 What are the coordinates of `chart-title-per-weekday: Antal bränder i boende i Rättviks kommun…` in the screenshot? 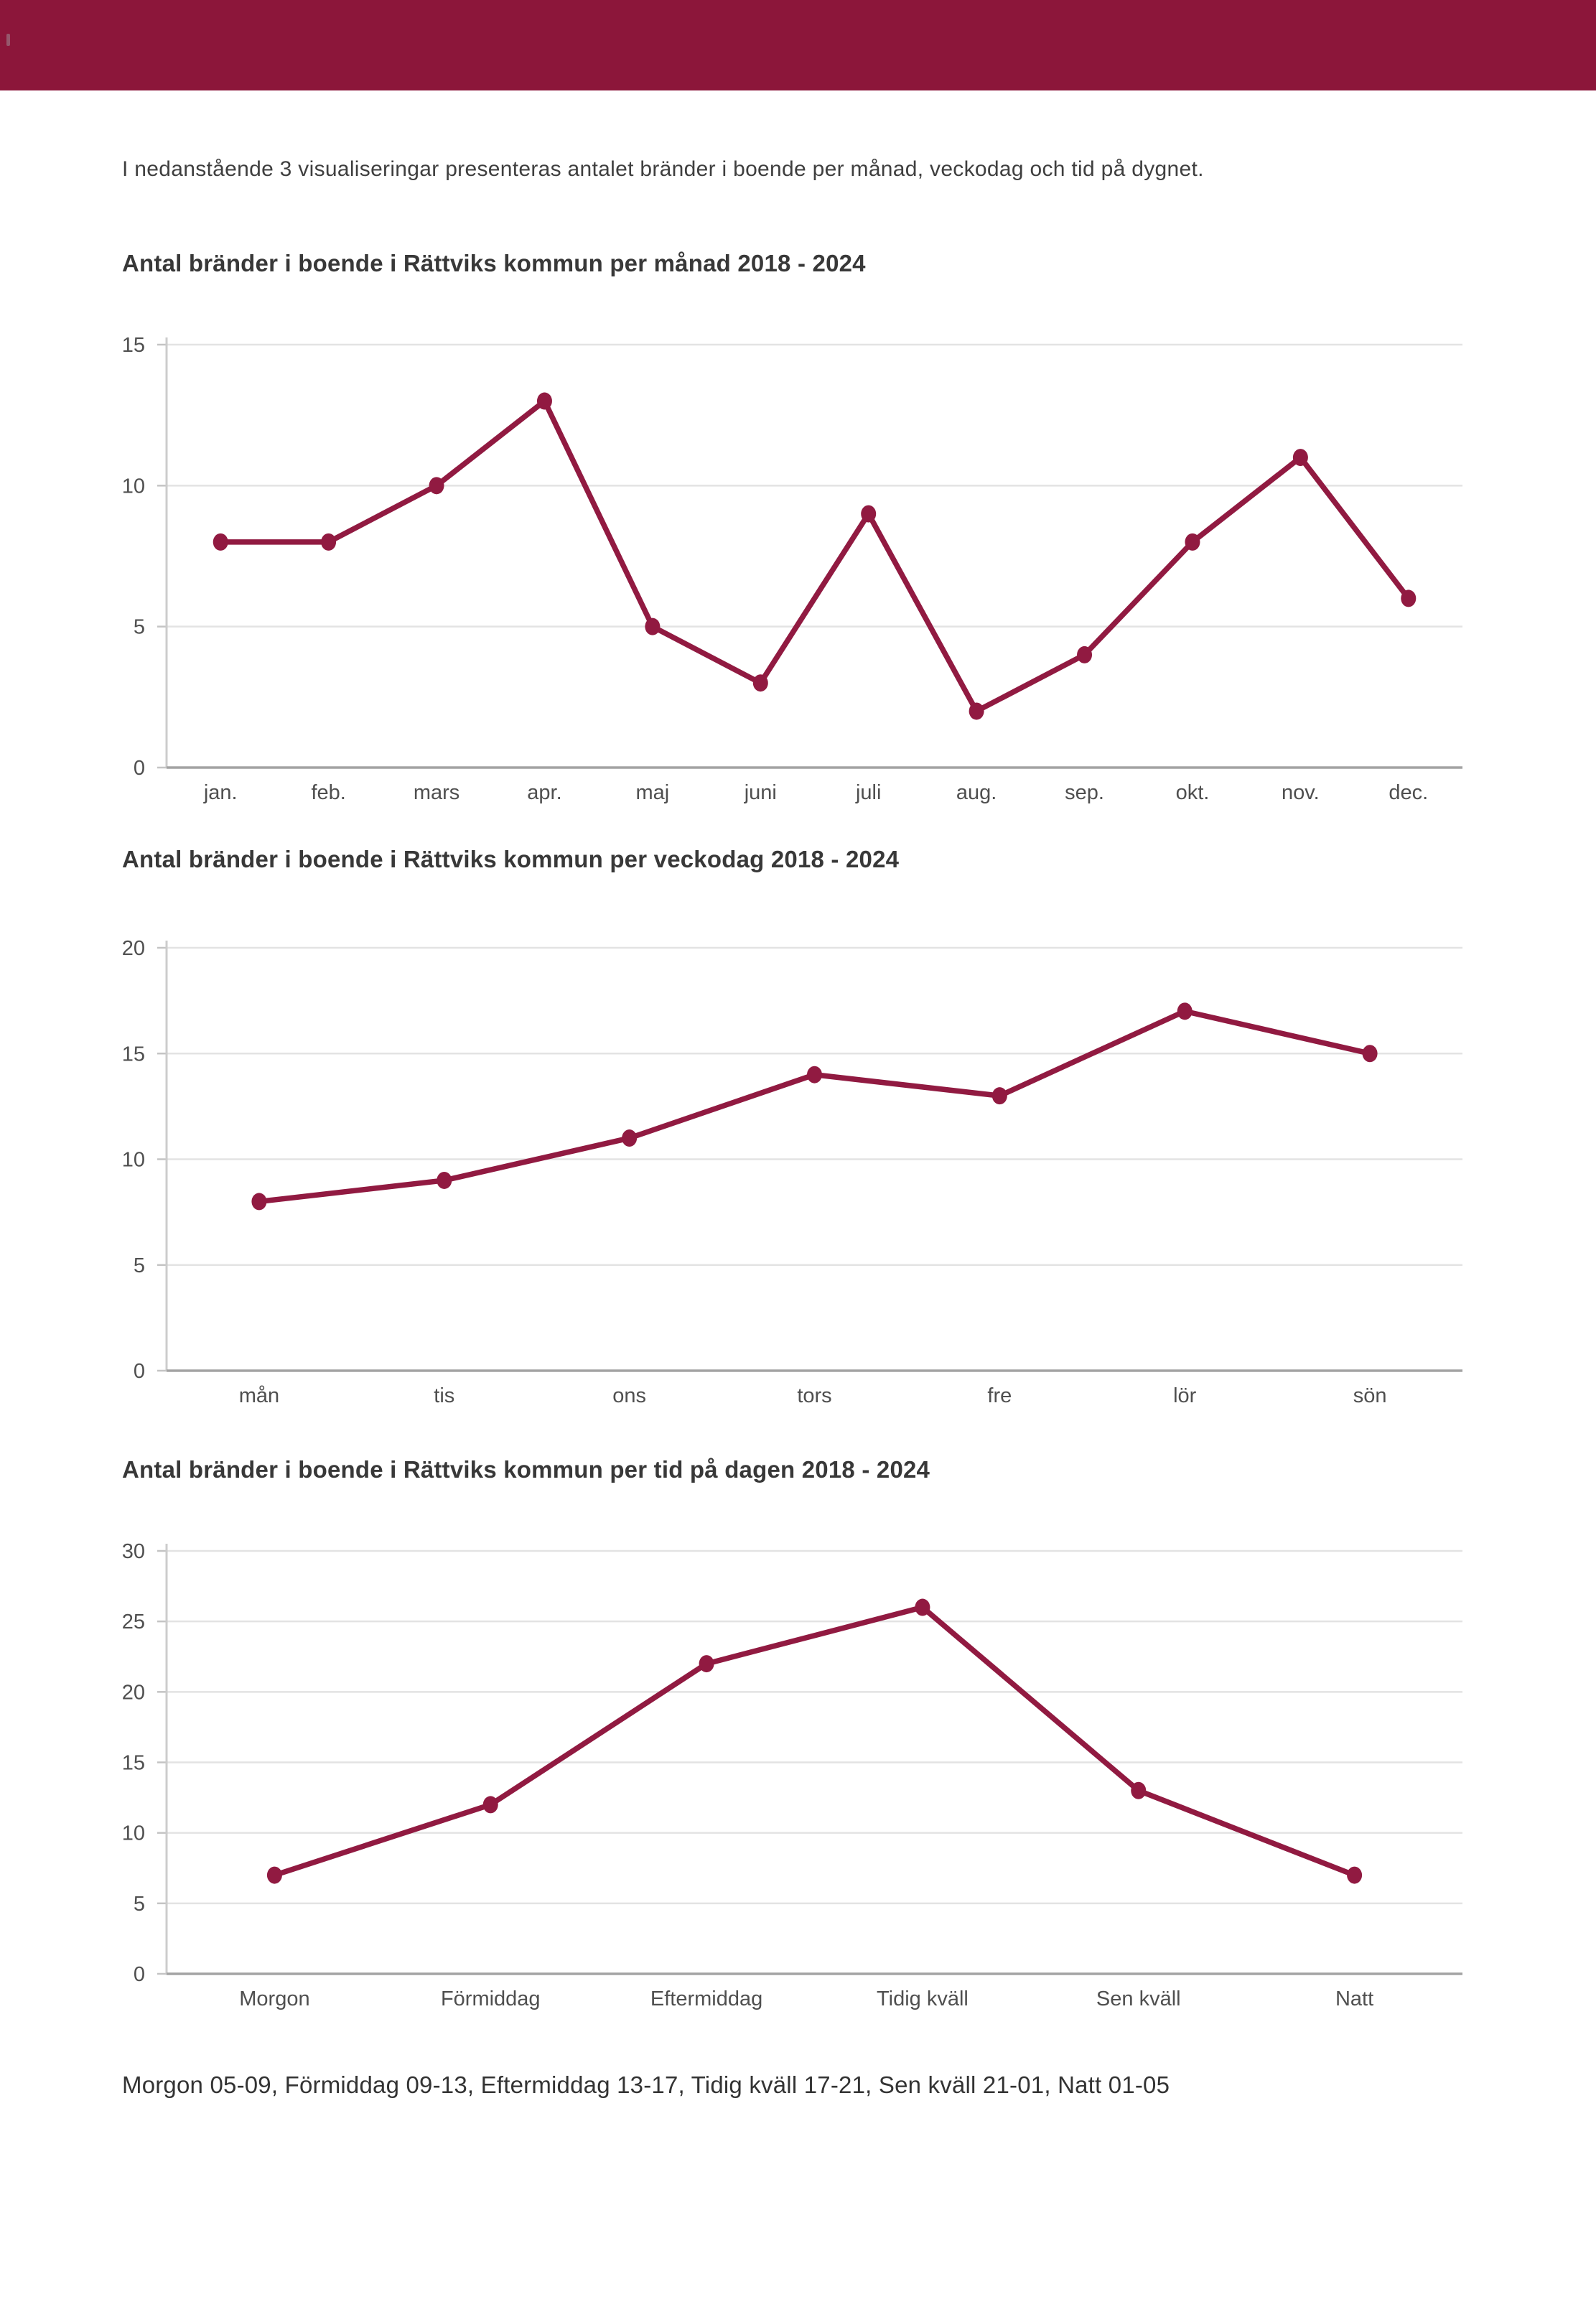 It's located at (511, 859).